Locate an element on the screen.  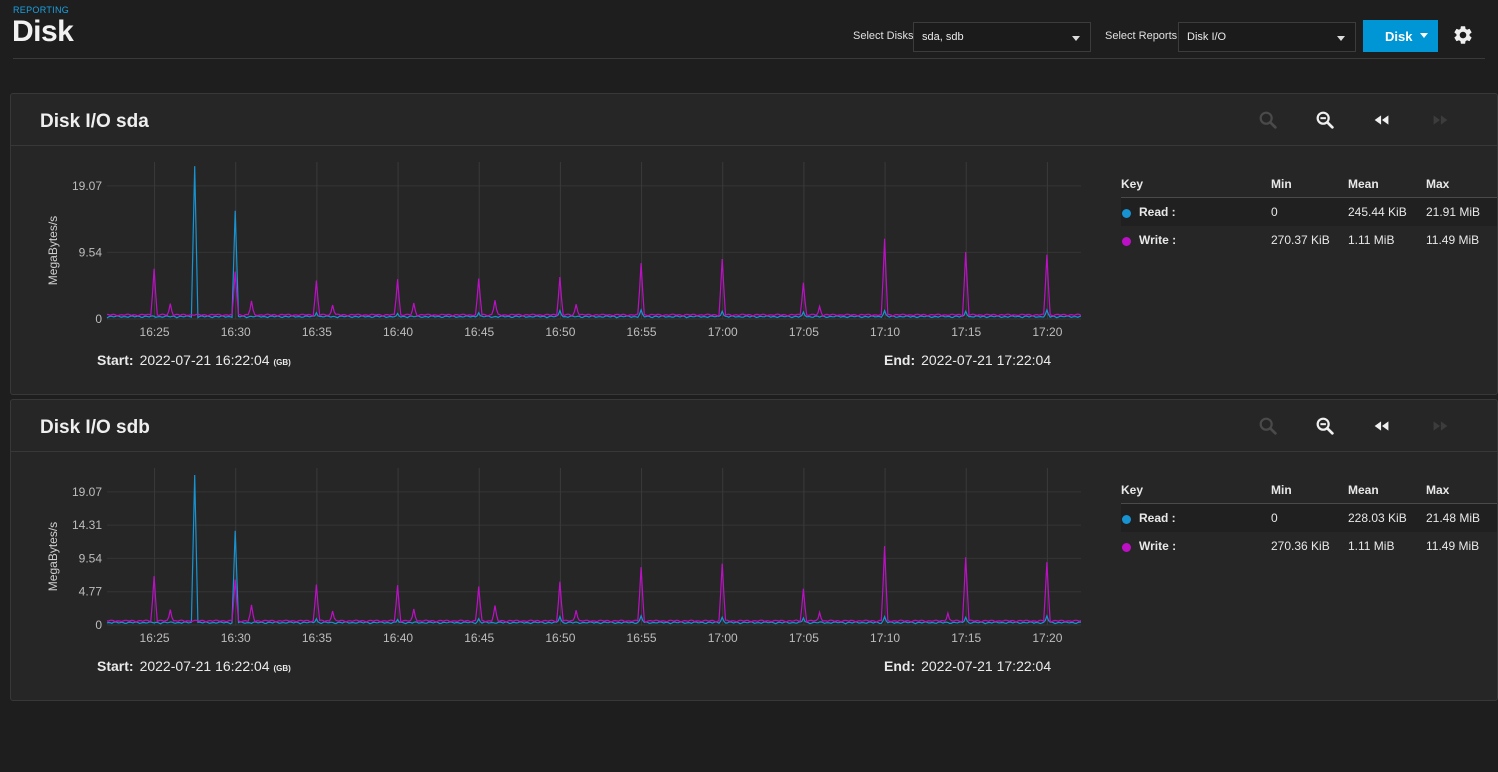
end-label: End: is located at coordinates (900, 666).